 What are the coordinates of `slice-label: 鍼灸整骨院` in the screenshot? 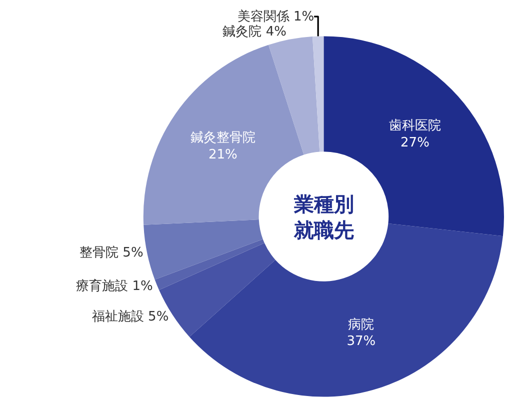 It's located at (223, 138).